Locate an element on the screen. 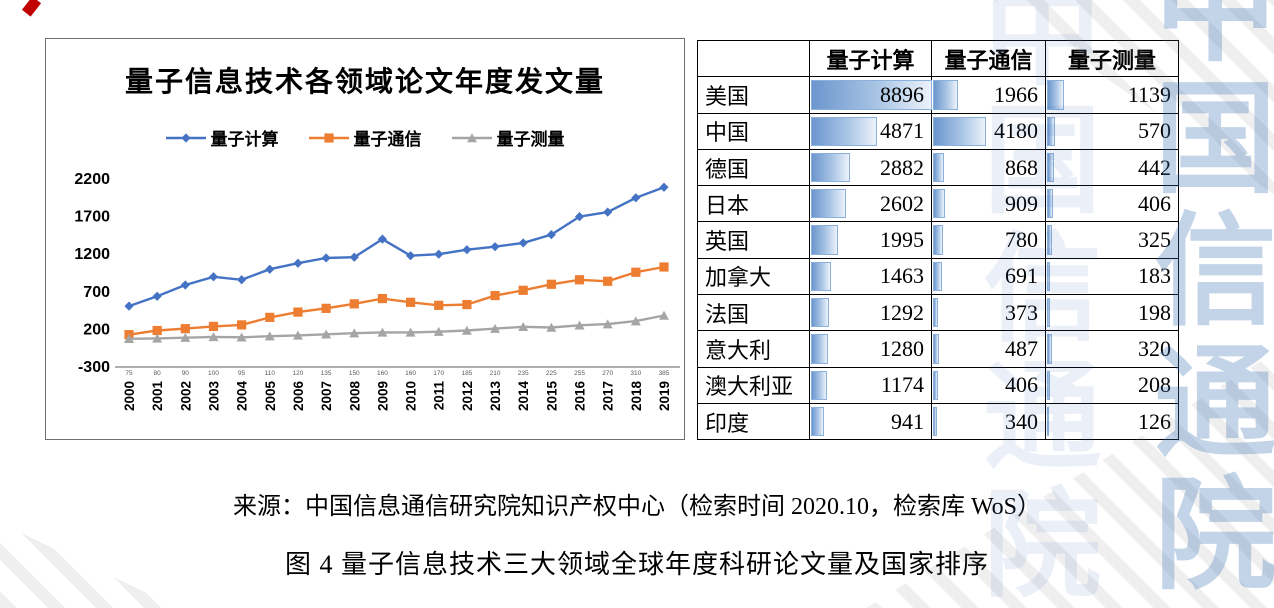  legend-marker-icon is located at coordinates (328, 137).